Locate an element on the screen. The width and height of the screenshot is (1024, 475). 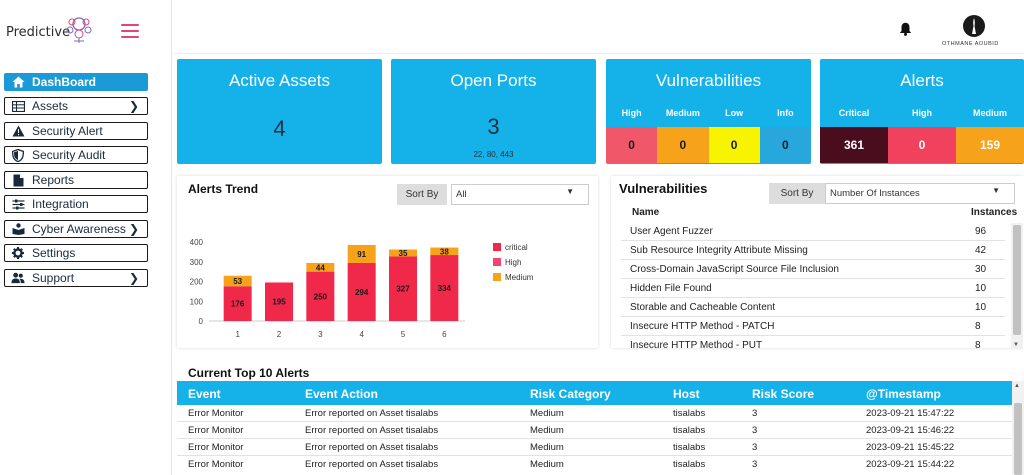
active-assets-card: Active Assets 4 is located at coordinates (279, 111).